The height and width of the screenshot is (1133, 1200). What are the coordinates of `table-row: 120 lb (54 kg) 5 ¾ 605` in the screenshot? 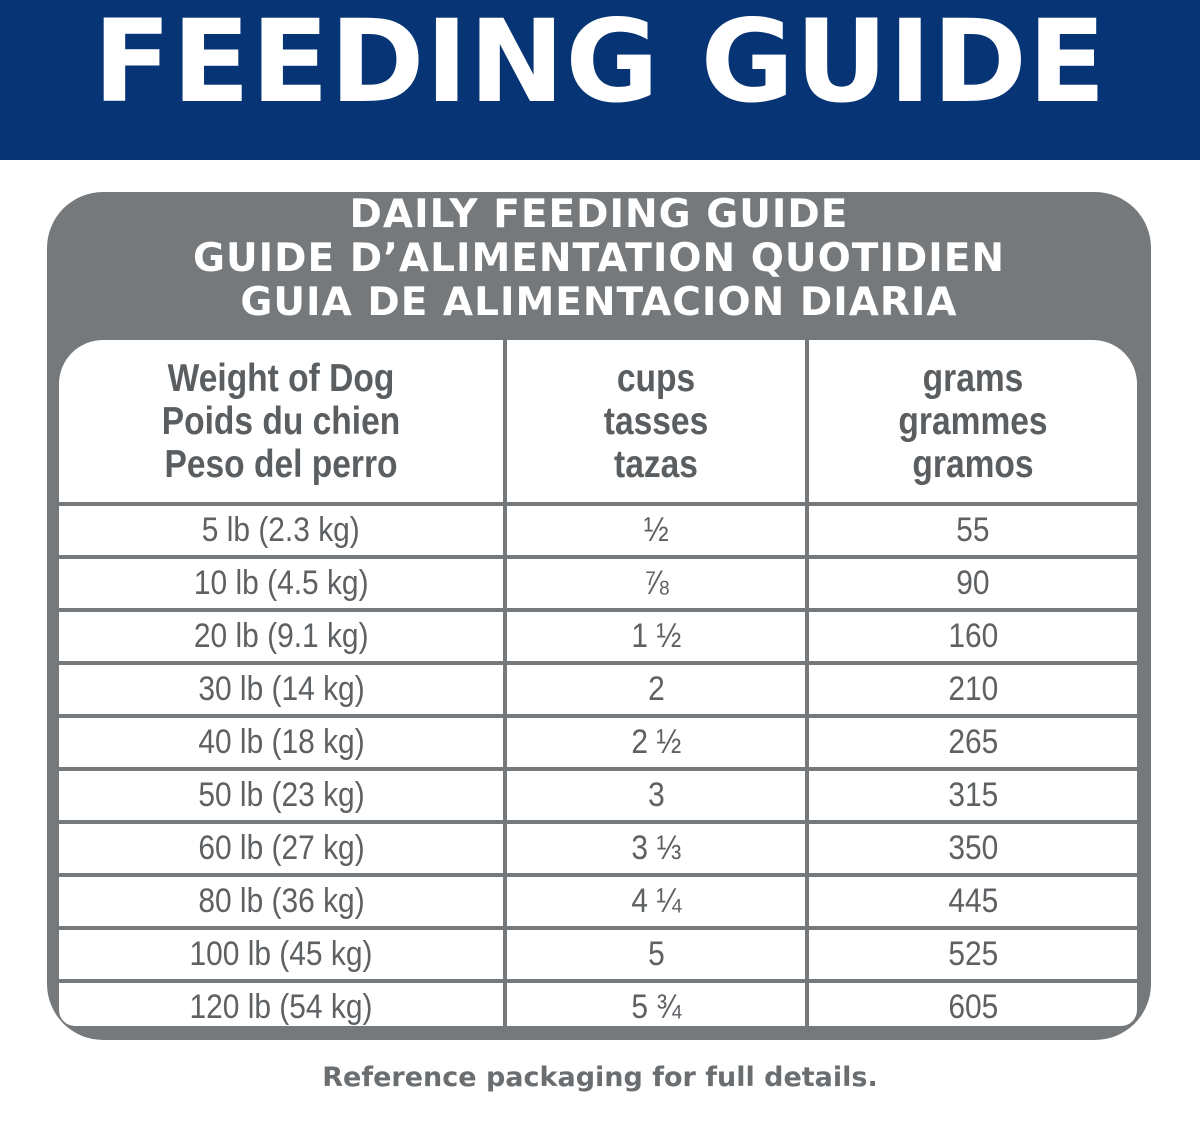 It's located at (598, 1004).